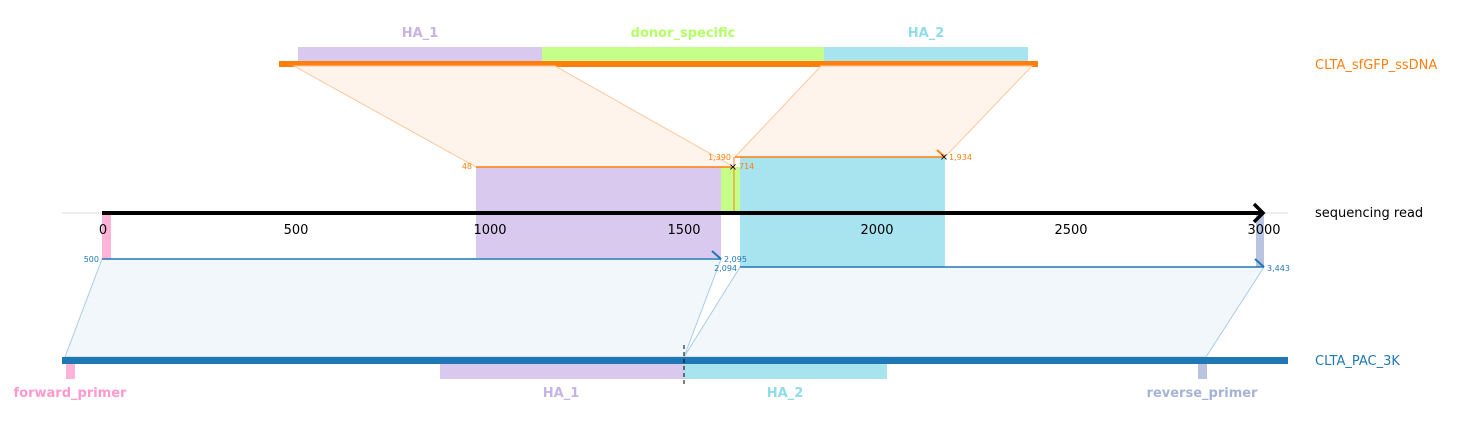 Image resolution: width=1458 pixels, height=426 pixels. What do you see at coordinates (735, 259) in the screenshot?
I see `bottom-alignment-a-end-label: 2,095` at bounding box center [735, 259].